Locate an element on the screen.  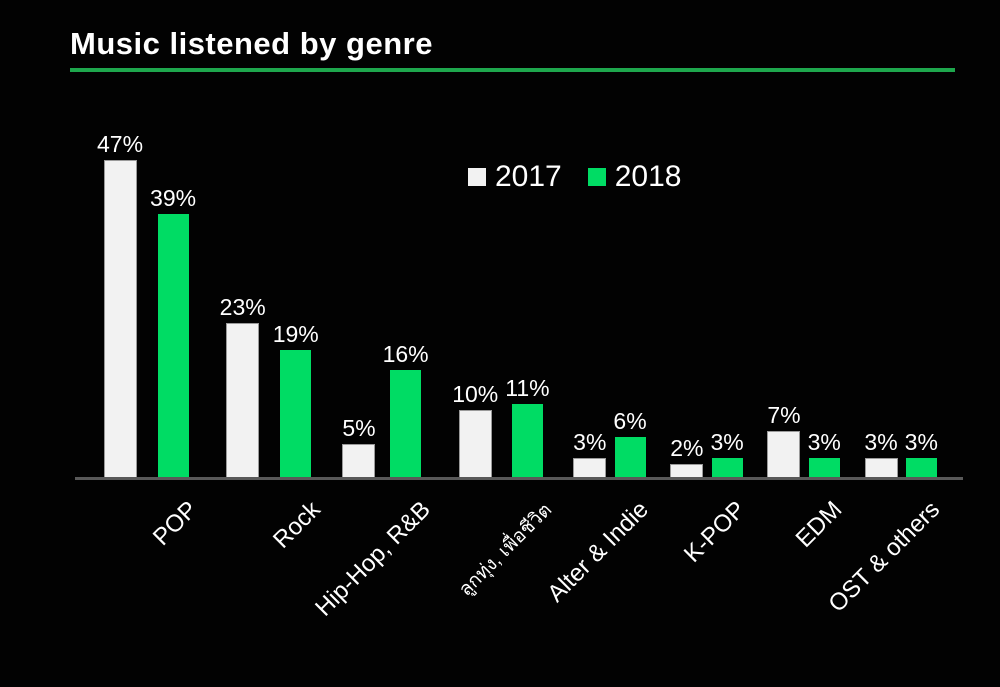
bar-group-7: 7% 3% EDM is located at coordinates (807, 477).